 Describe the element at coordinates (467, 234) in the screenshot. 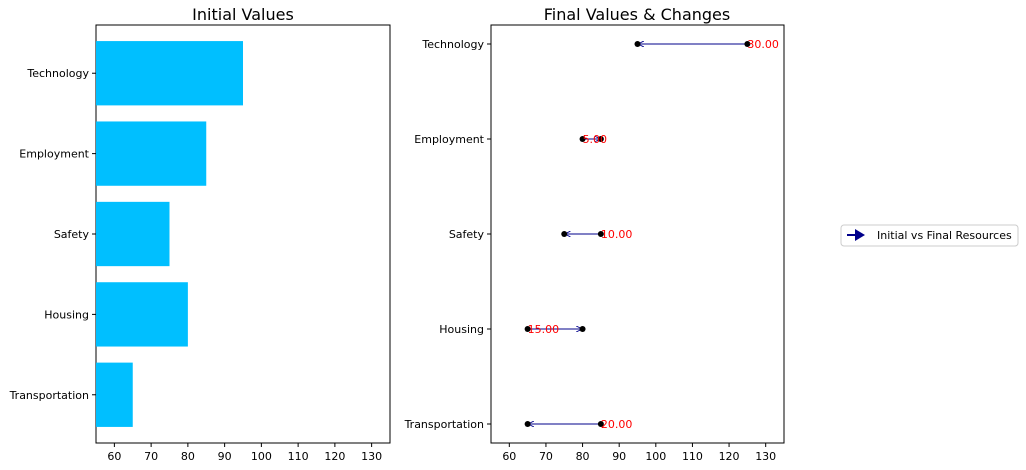

I see `final-values-y-tick-label-safety: Safety` at that location.